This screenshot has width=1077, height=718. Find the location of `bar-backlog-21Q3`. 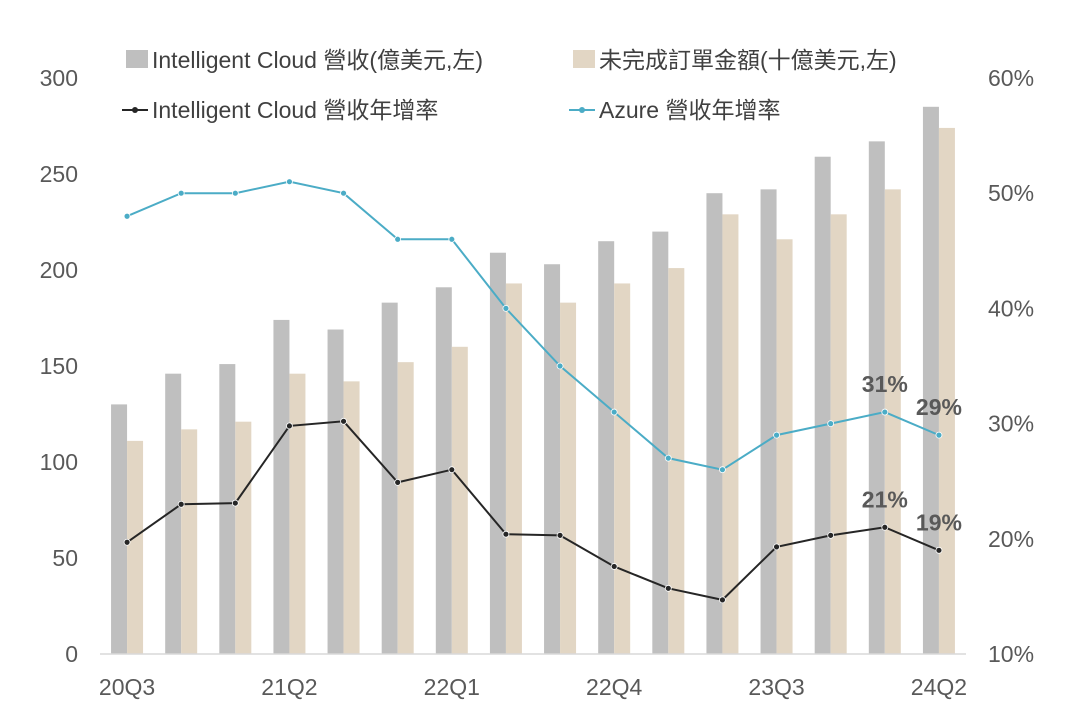

bar-backlog-21Q3 is located at coordinates (351, 517).